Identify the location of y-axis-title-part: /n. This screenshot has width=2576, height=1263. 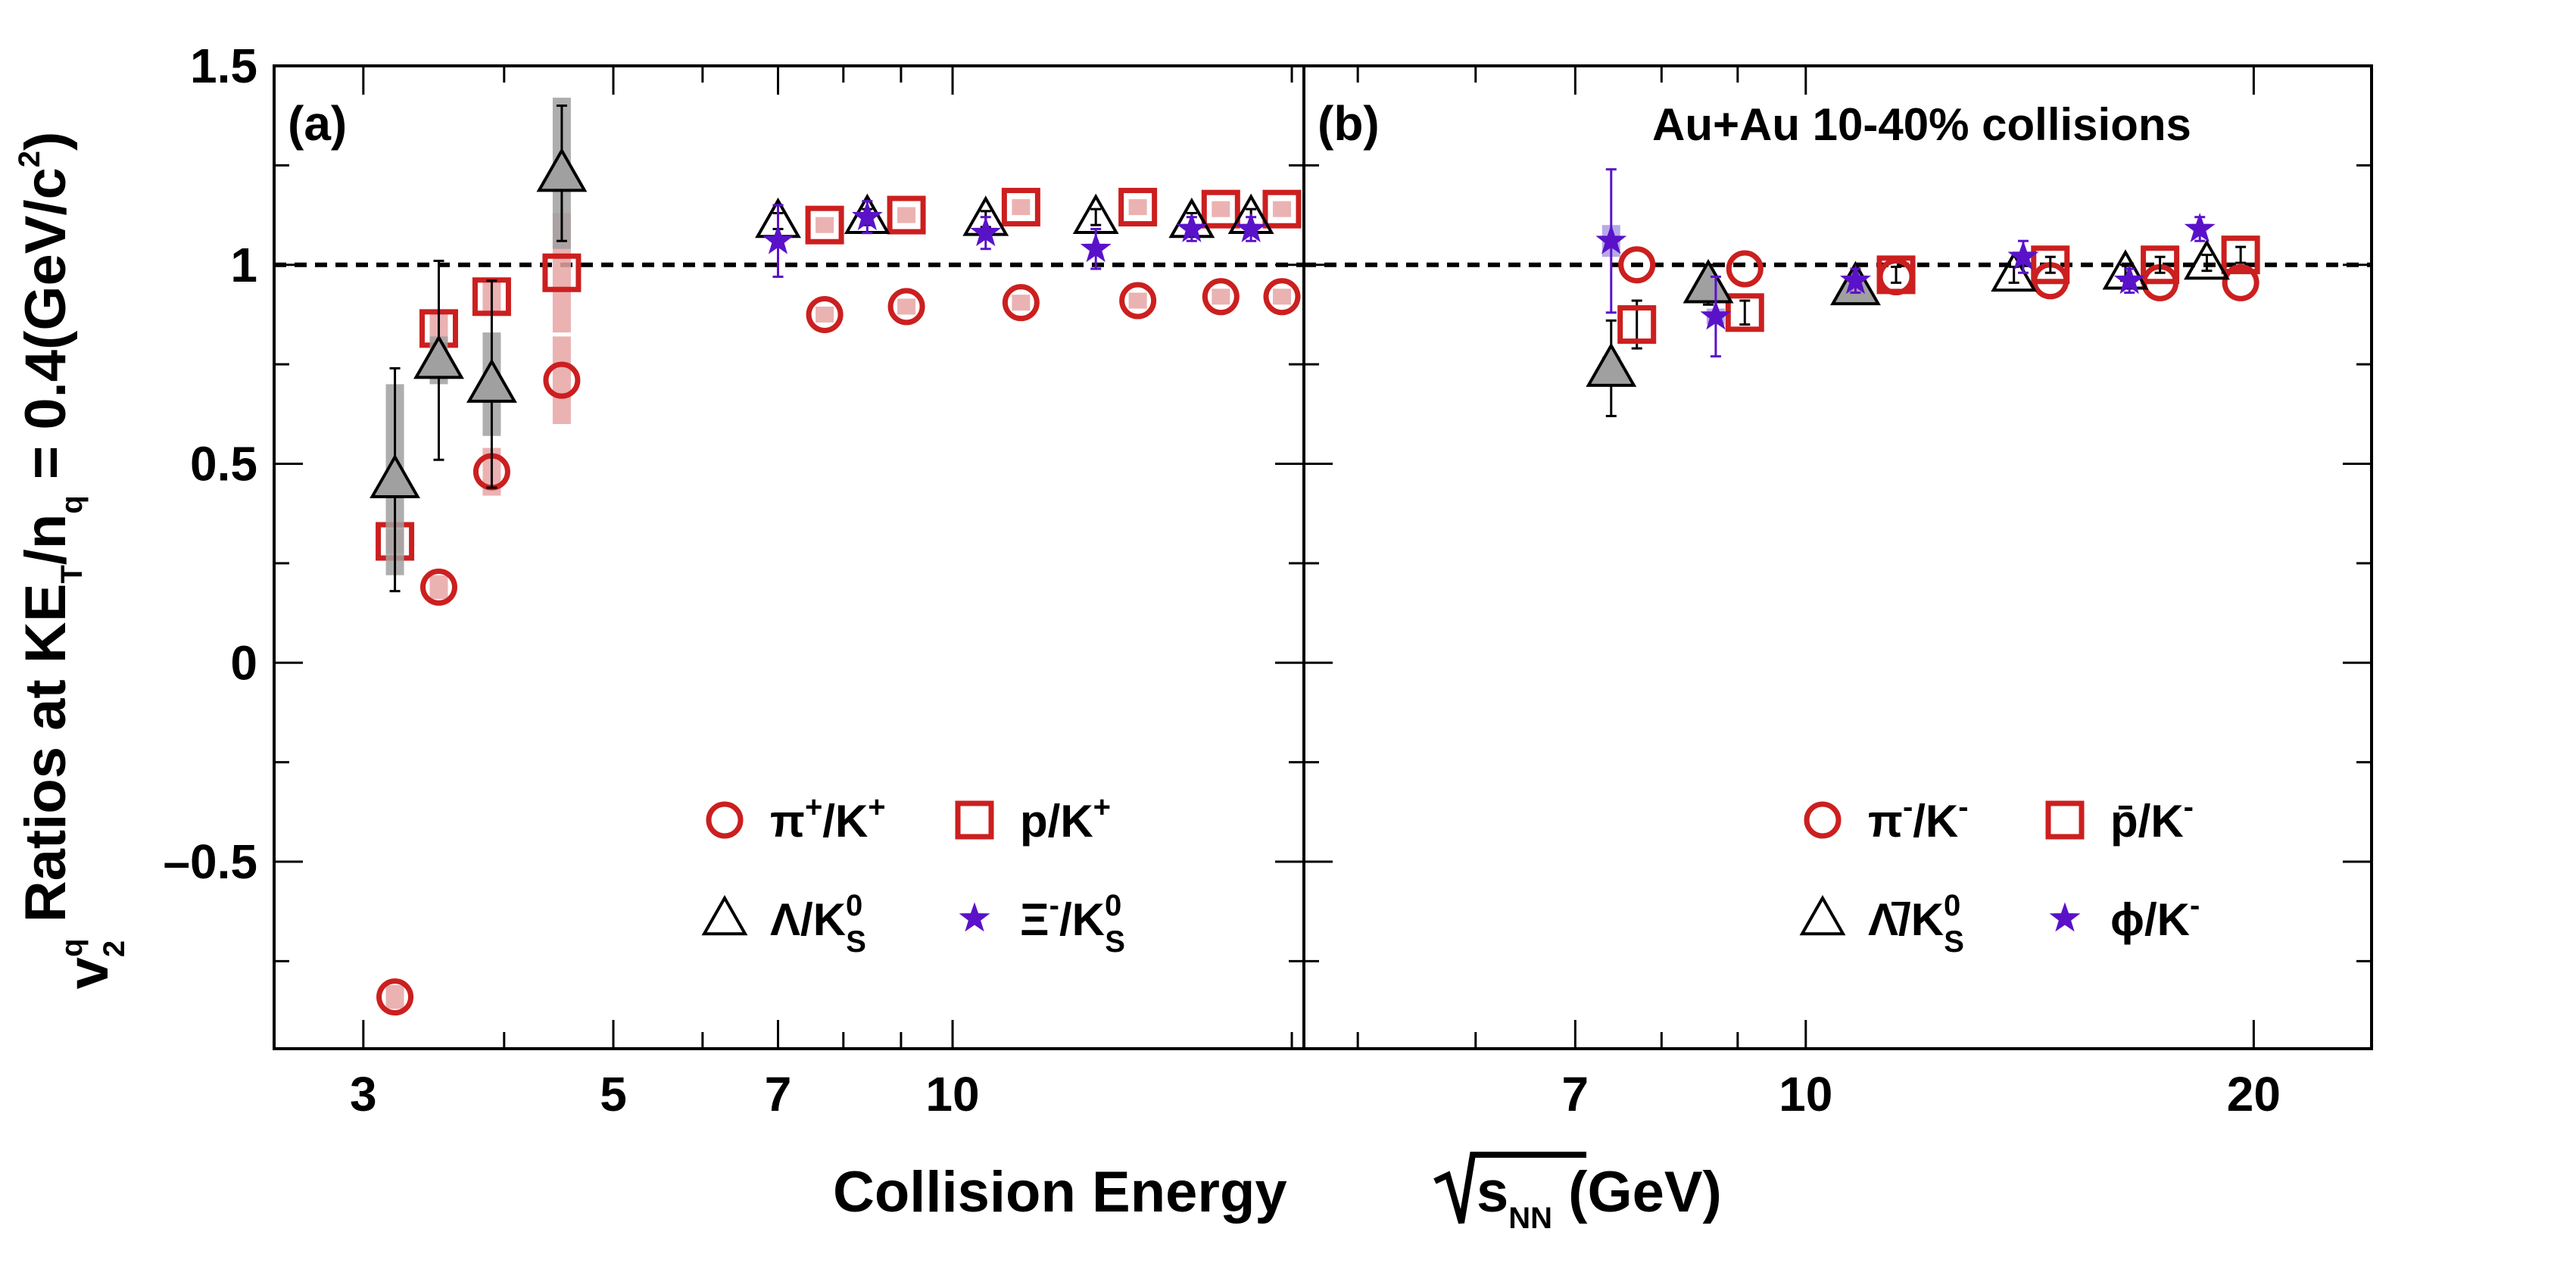
(46, 540).